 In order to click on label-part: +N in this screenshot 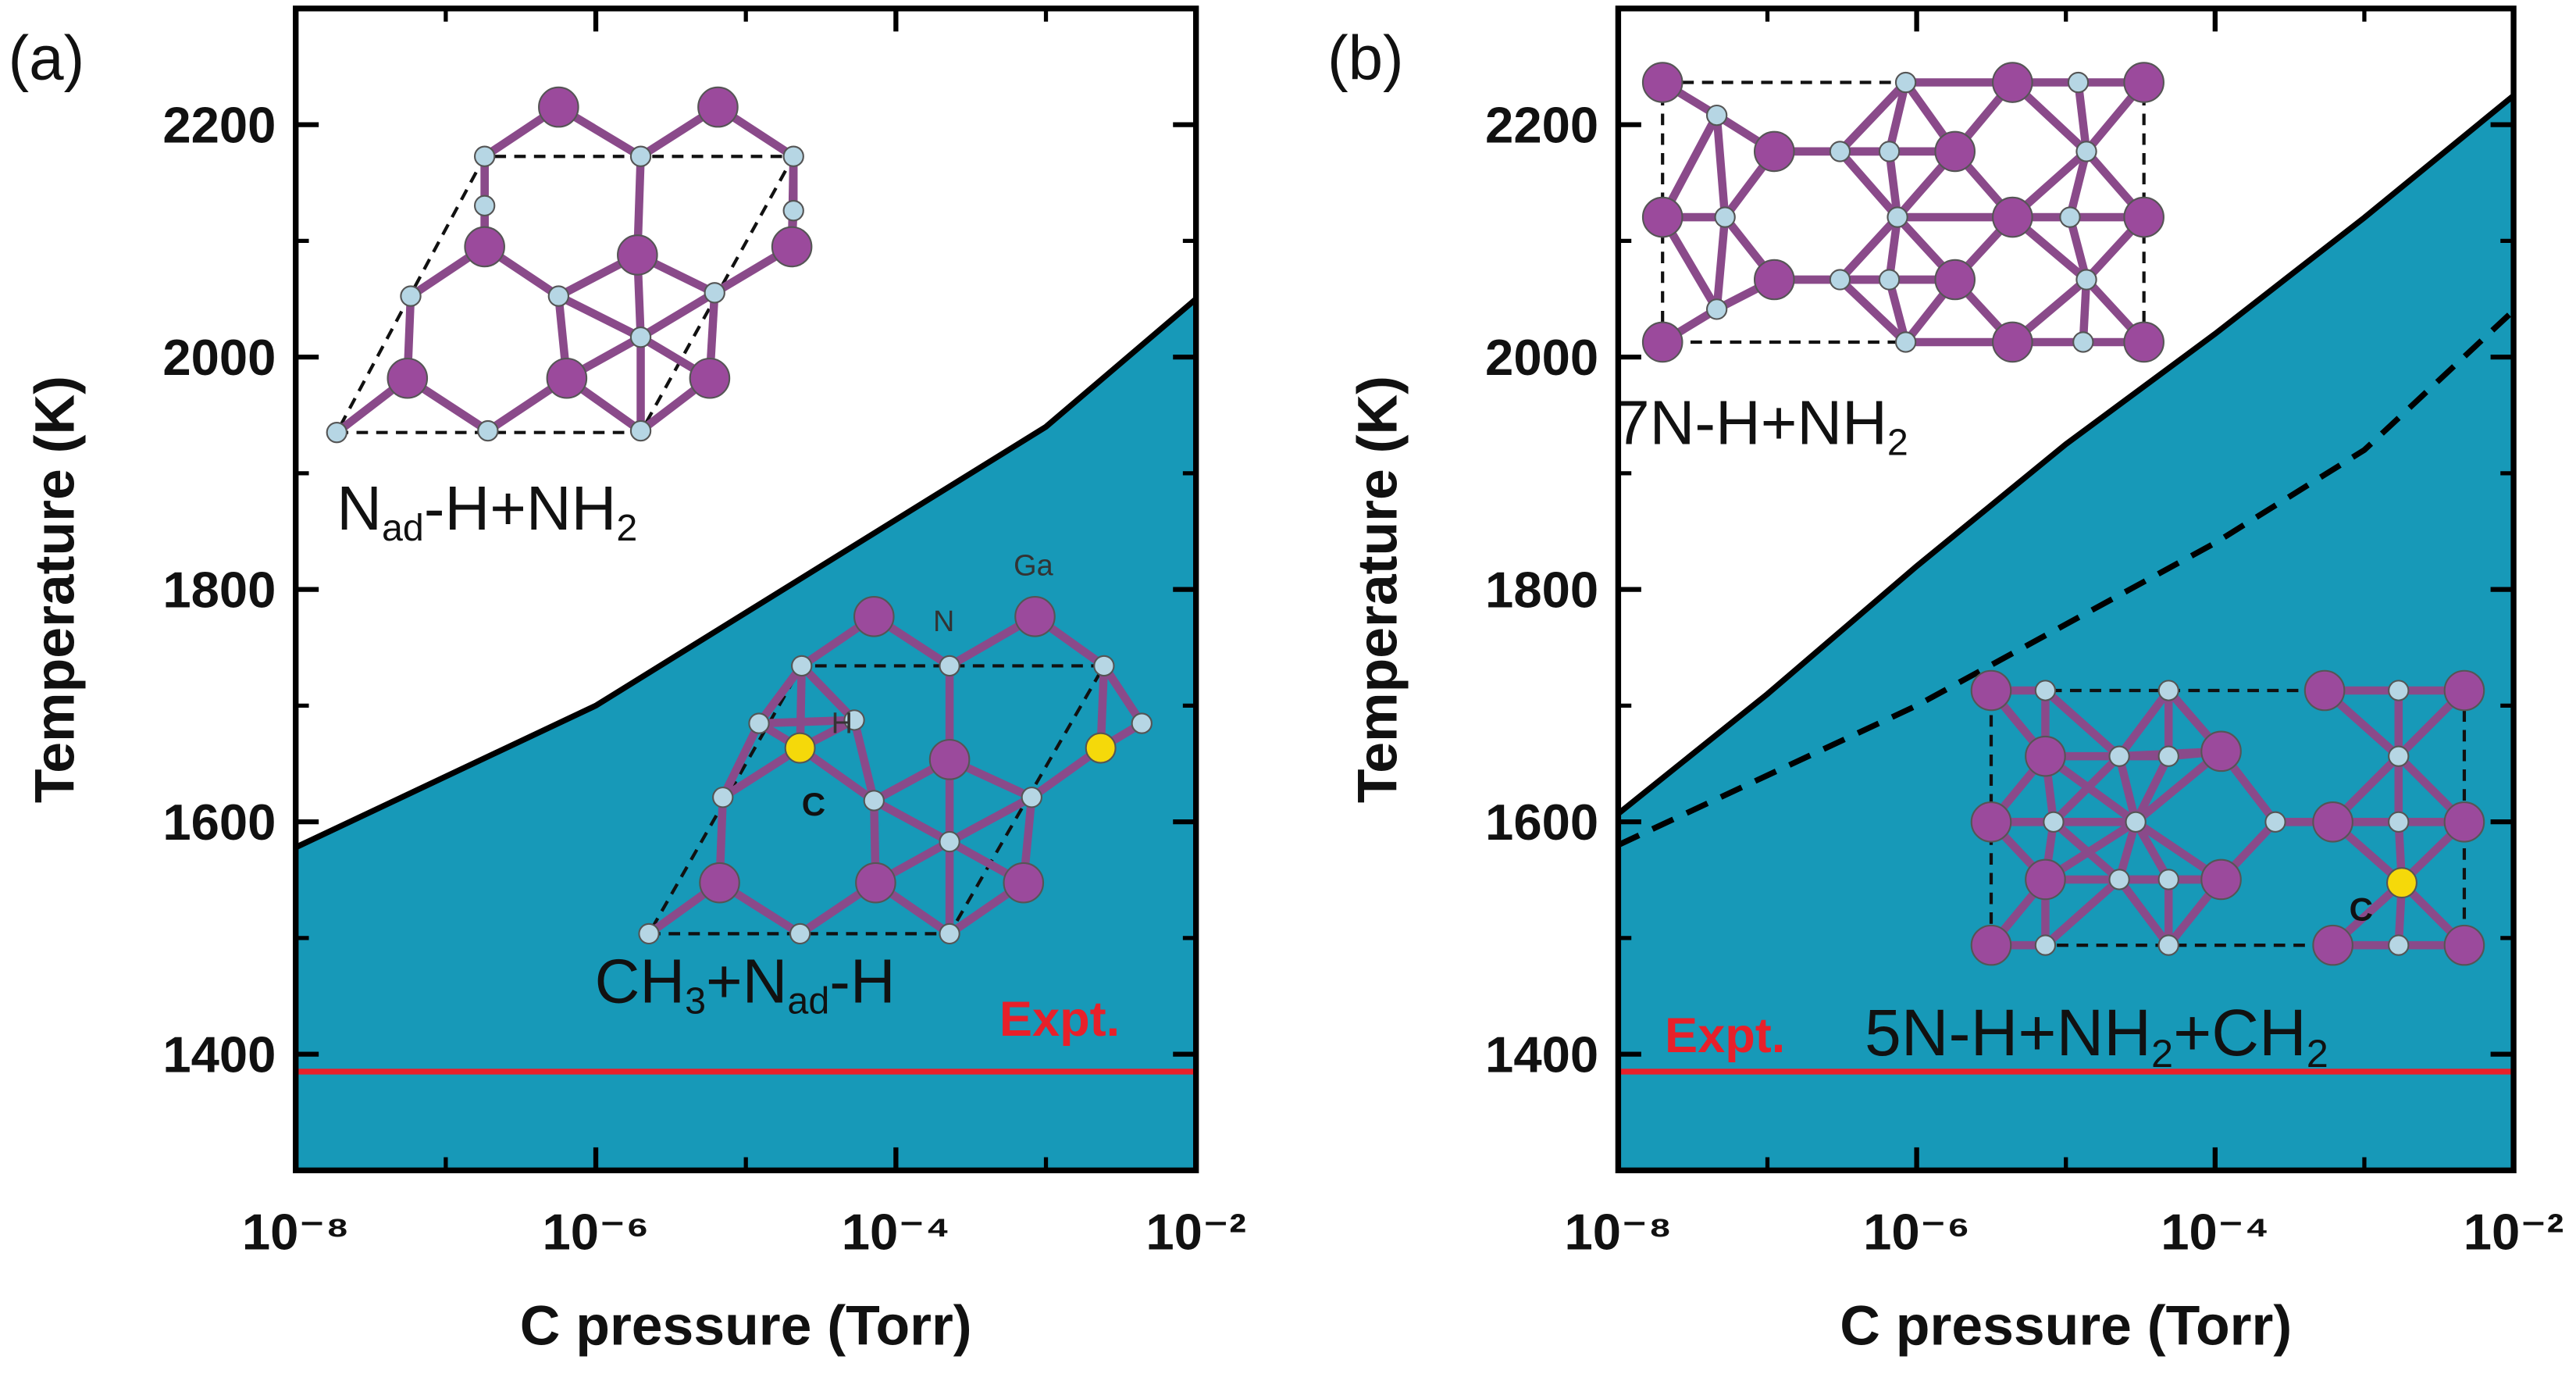, I will do `click(746, 981)`.